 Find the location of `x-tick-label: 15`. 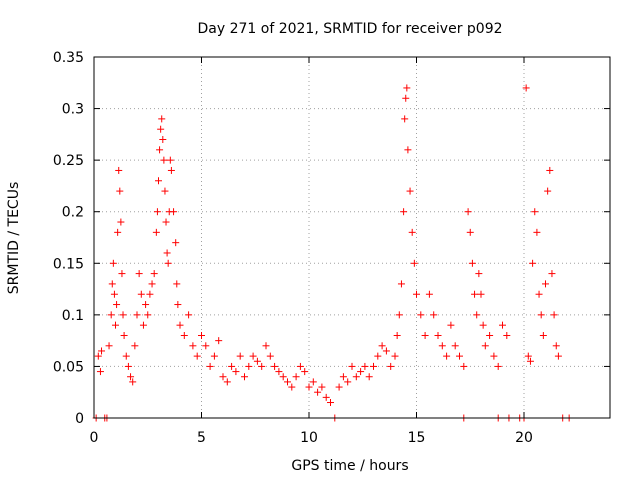

x-tick-label: 15 is located at coordinates (417, 438).